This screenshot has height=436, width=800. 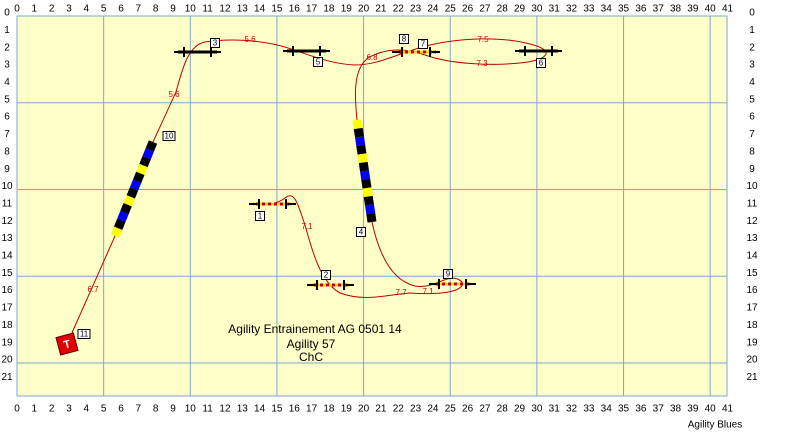 I want to click on y-label: 17, so click(x=752, y=308).